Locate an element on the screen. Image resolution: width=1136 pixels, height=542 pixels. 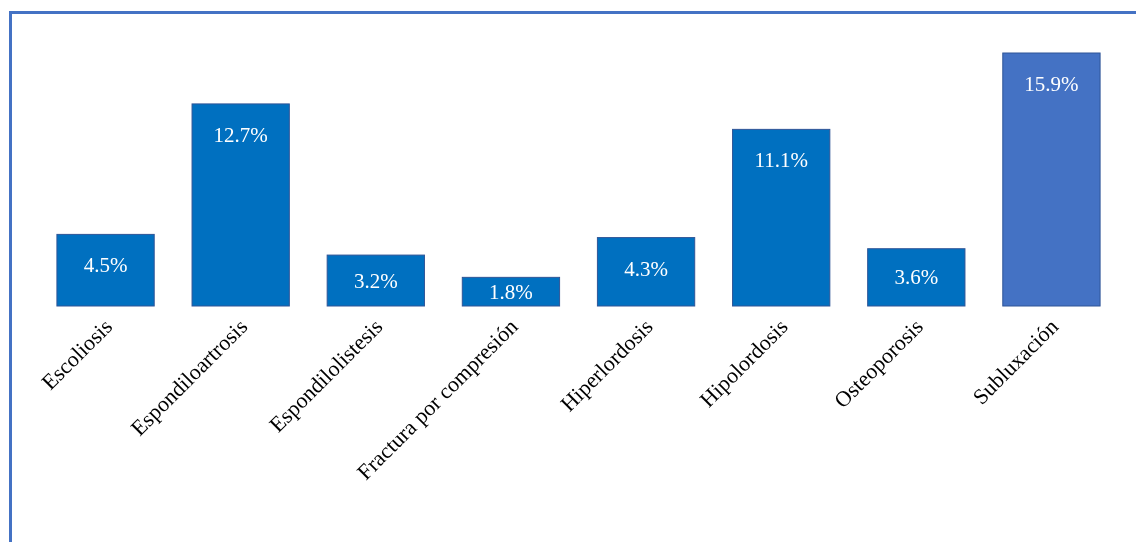
data-label: 3.6% is located at coordinates (916, 277).